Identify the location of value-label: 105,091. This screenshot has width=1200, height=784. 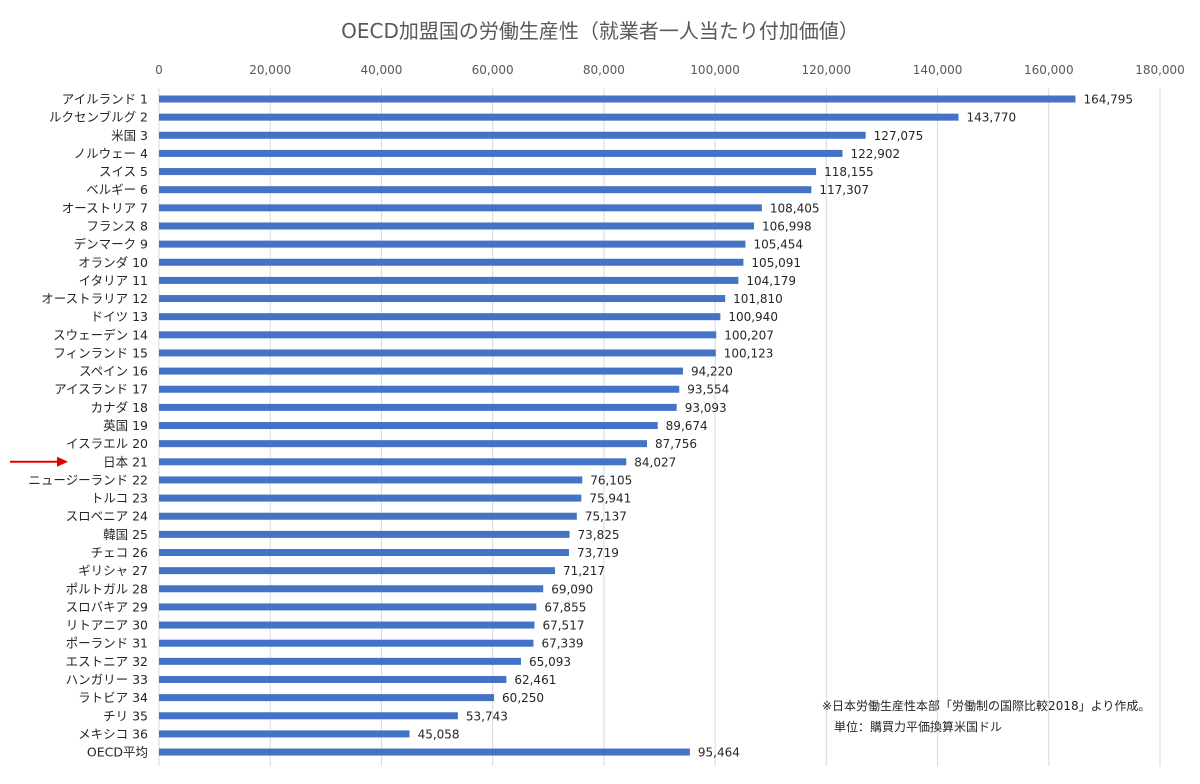
(776, 263).